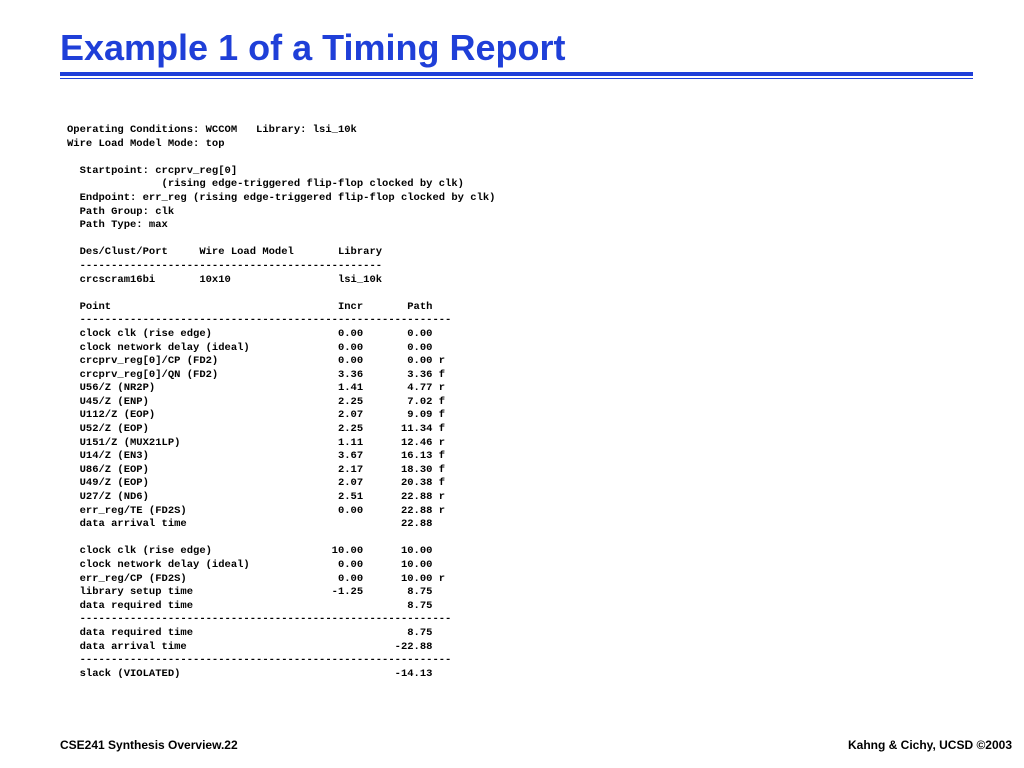  I want to click on report-line: Startpoint: crcprv_reg[0], so click(152, 170).